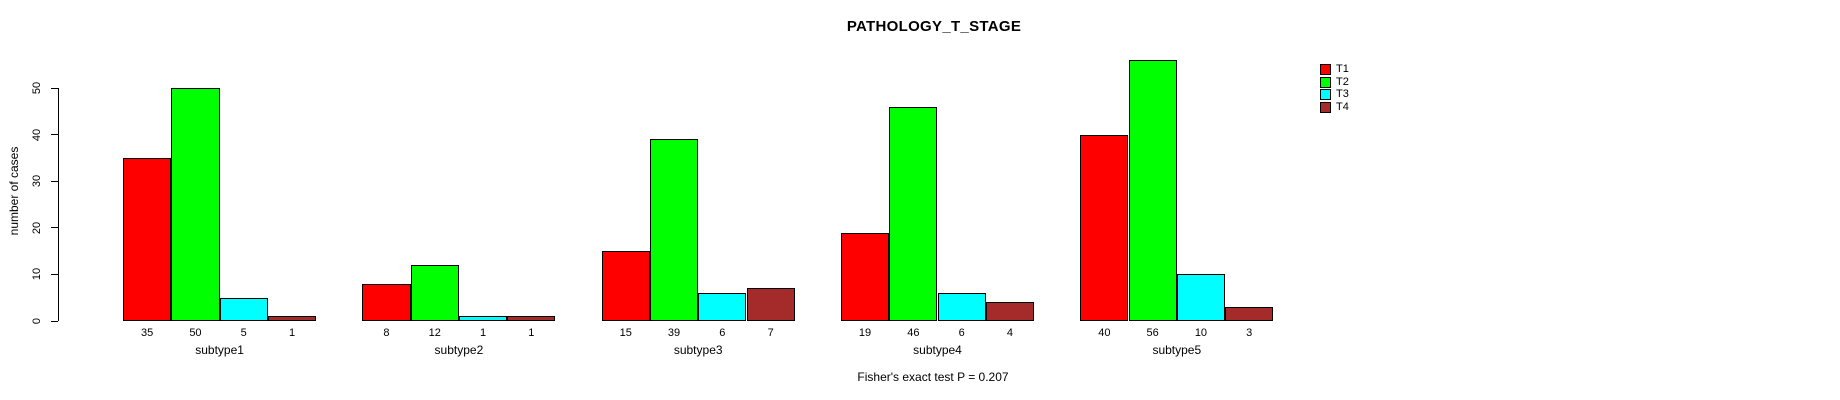 The width and height of the screenshot is (1840, 400). What do you see at coordinates (1249, 333) in the screenshot?
I see `bar-value-label: 3` at bounding box center [1249, 333].